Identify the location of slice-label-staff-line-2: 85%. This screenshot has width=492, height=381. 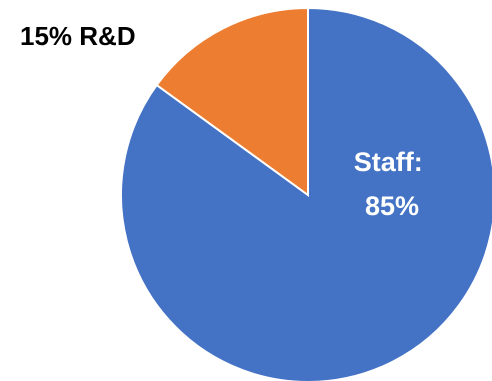
(392, 206).